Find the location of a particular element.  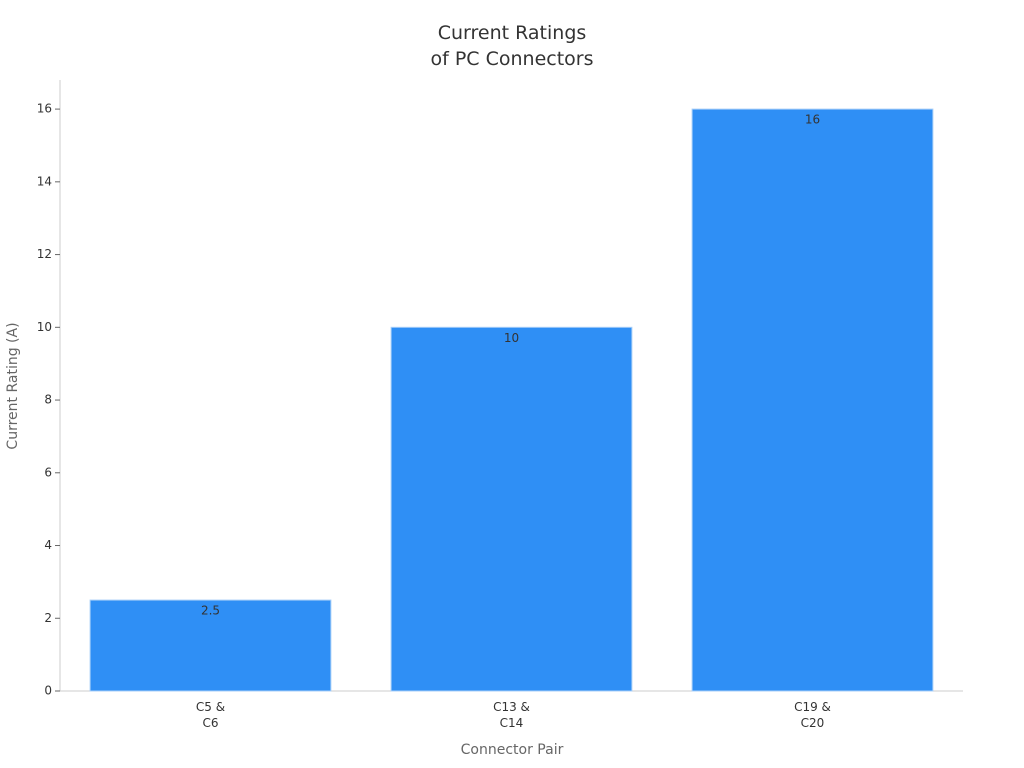

y-tick-label: 4 is located at coordinates (48, 545).